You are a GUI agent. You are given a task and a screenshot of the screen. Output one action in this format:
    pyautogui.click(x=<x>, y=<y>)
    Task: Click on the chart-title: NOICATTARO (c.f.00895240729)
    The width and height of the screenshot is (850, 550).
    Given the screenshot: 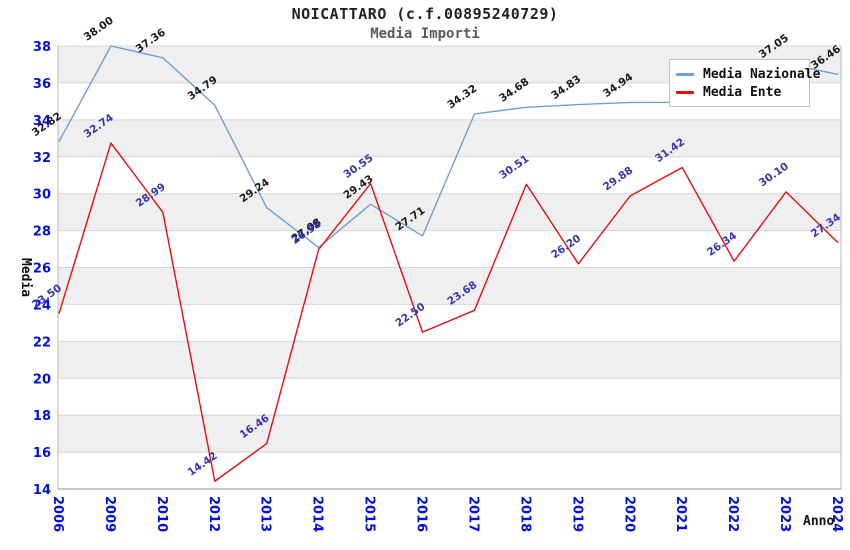 What is the action you would take?
    pyautogui.click(x=425, y=14)
    